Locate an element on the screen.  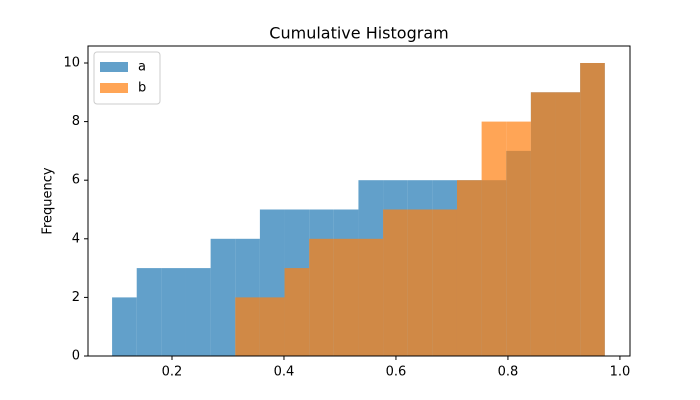
legend-label: b is located at coordinates (142, 88).